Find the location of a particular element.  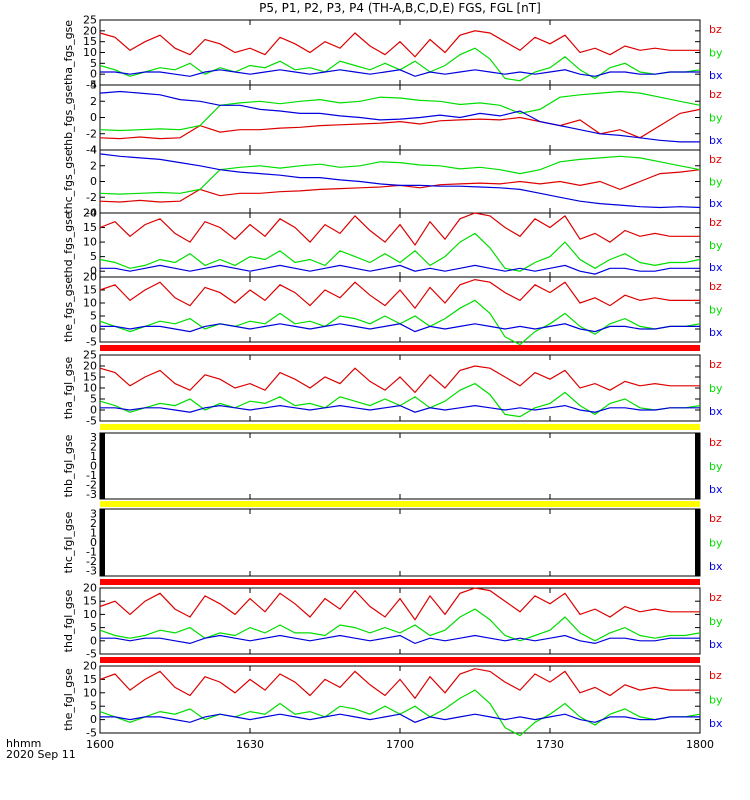

panel-ylabel: tha_fgs_gse is located at coordinates (68, 52).